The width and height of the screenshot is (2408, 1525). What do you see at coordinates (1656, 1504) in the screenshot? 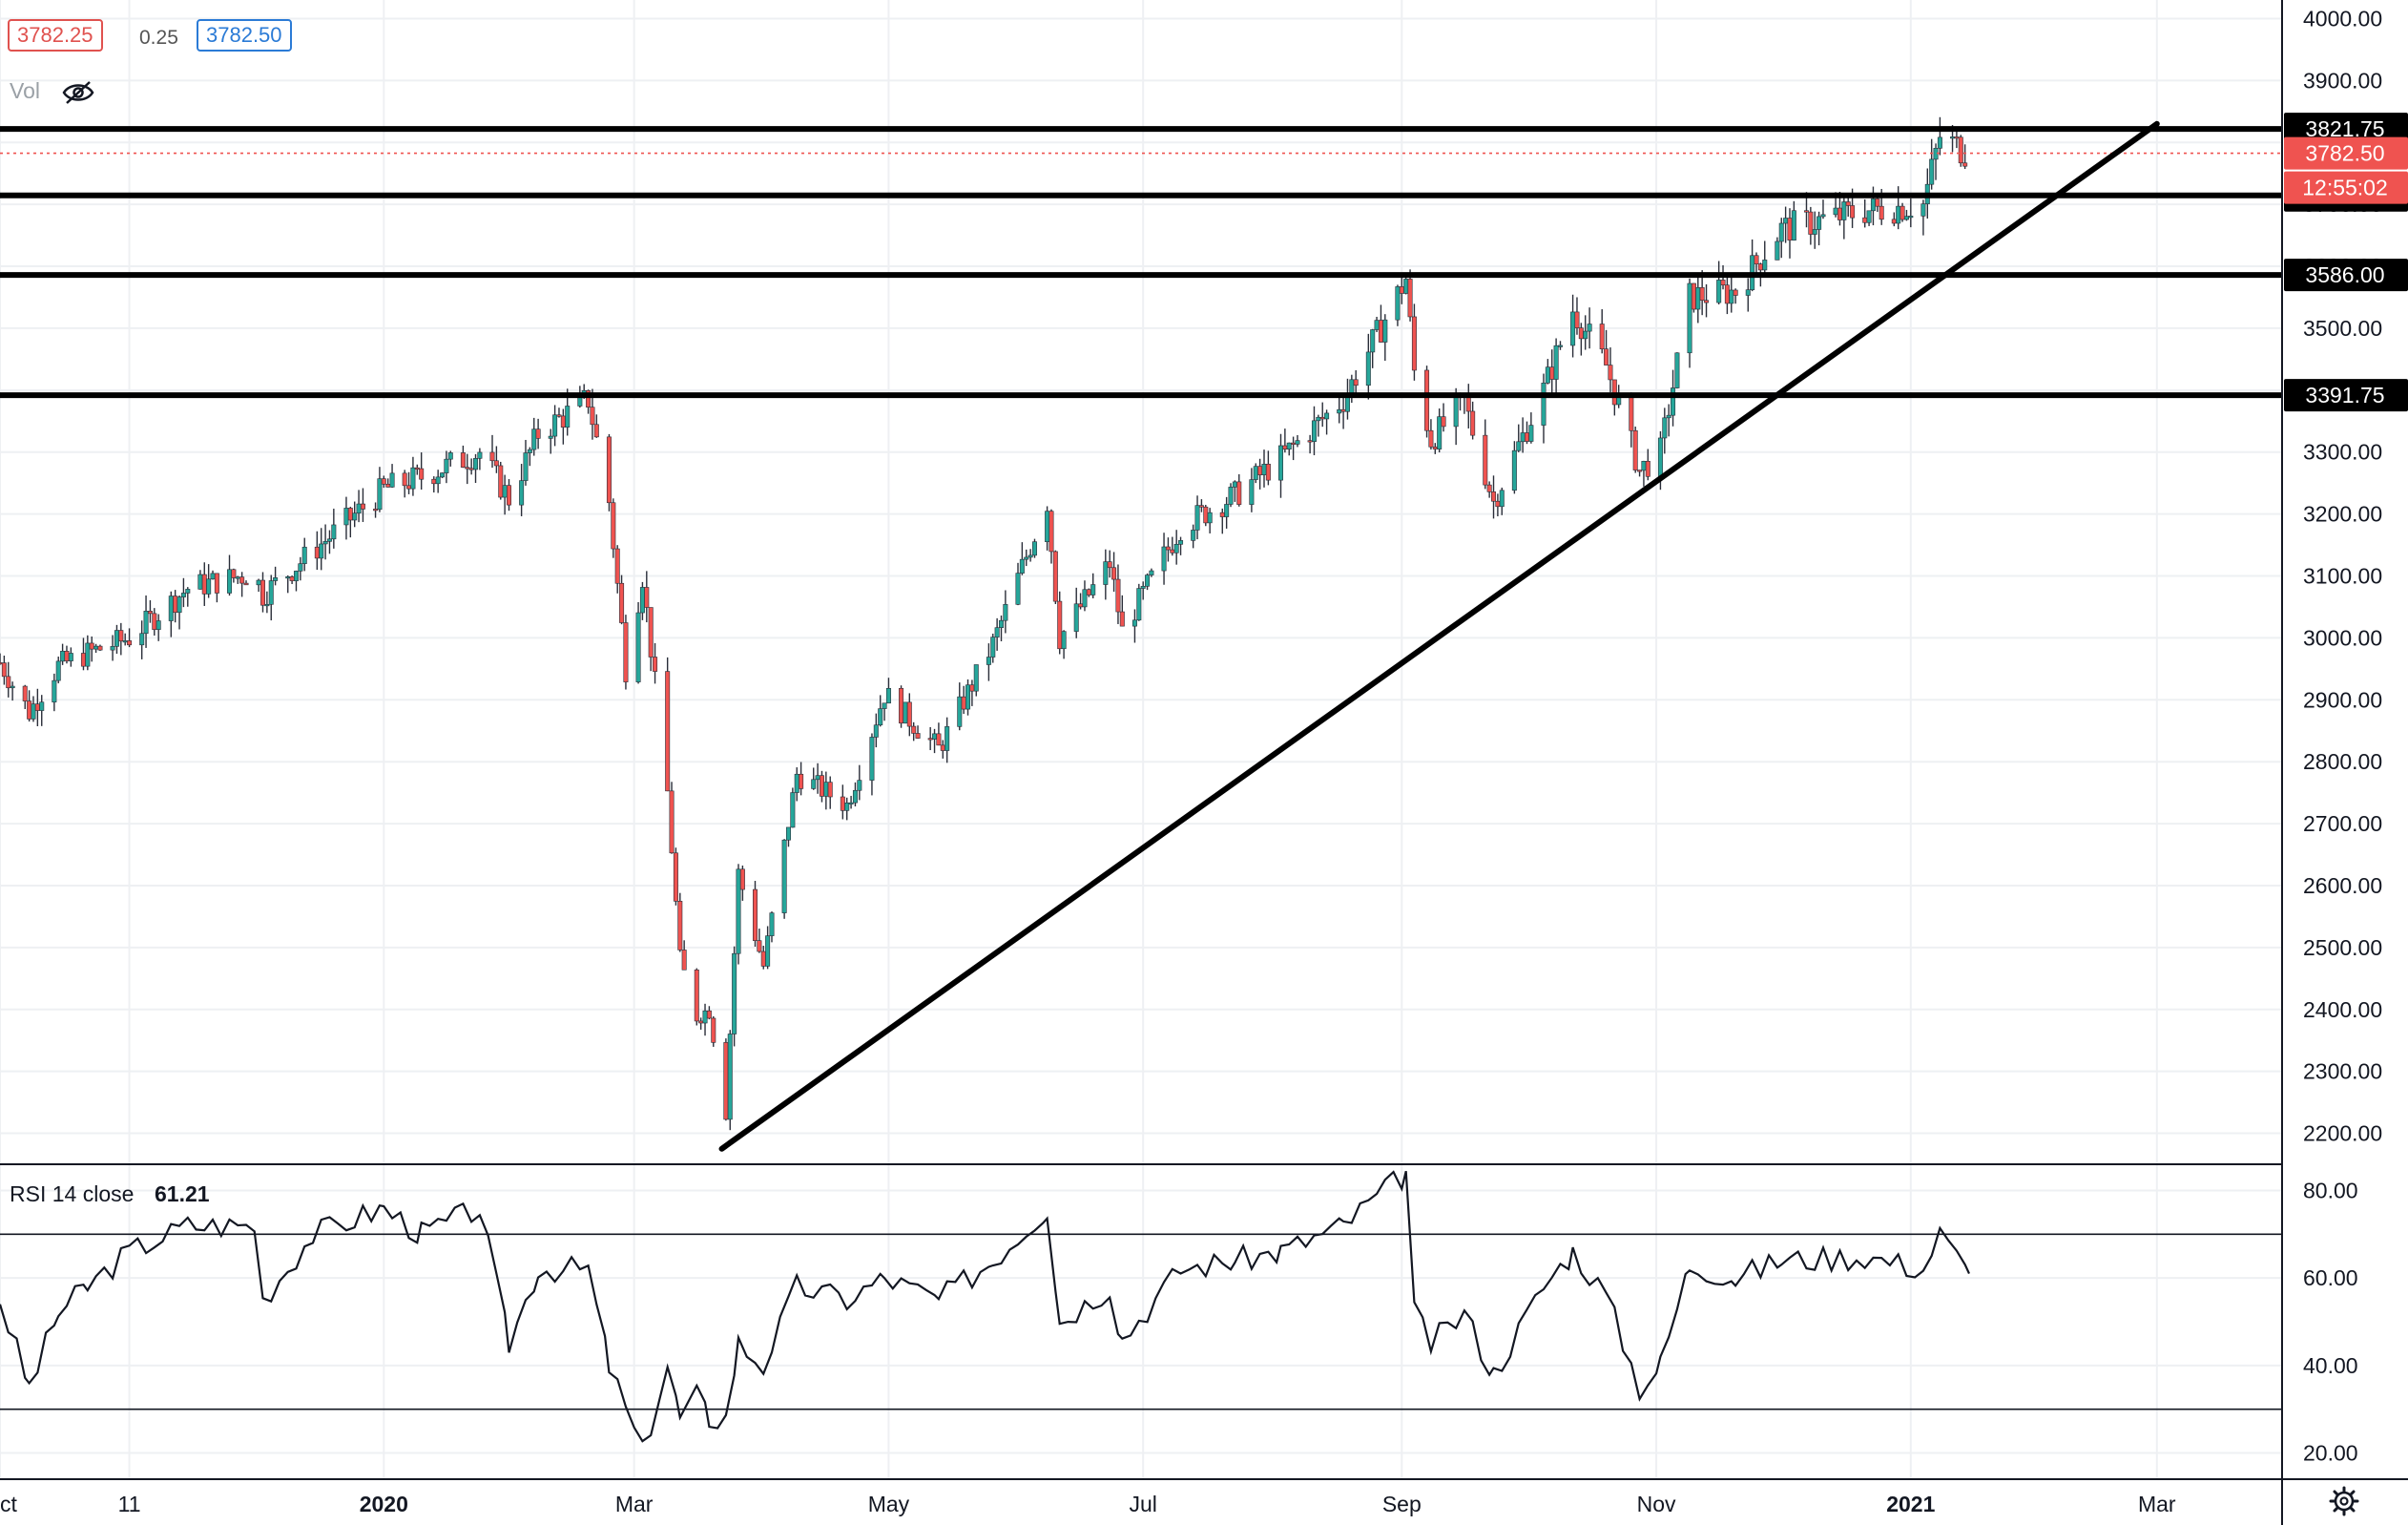
I see `time-tick-label: Nov` at bounding box center [1656, 1504].